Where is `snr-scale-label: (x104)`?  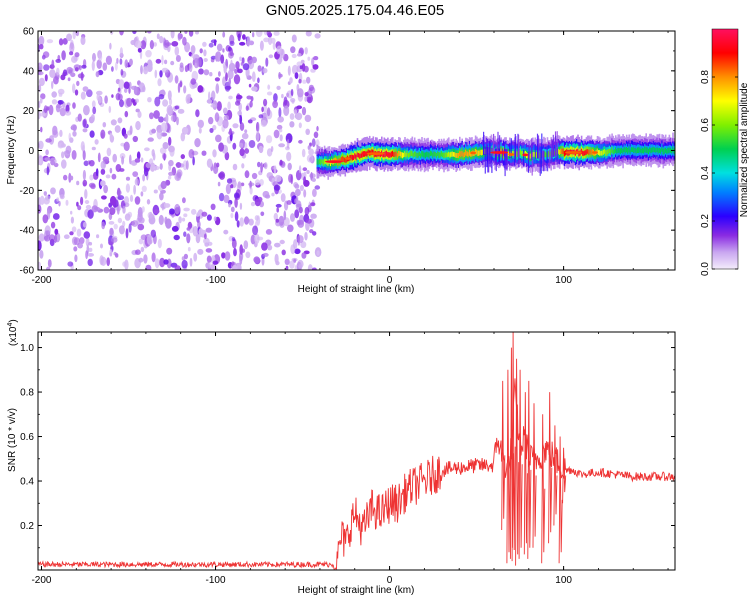
snr-scale-label: (x104) is located at coordinates (13, 332).